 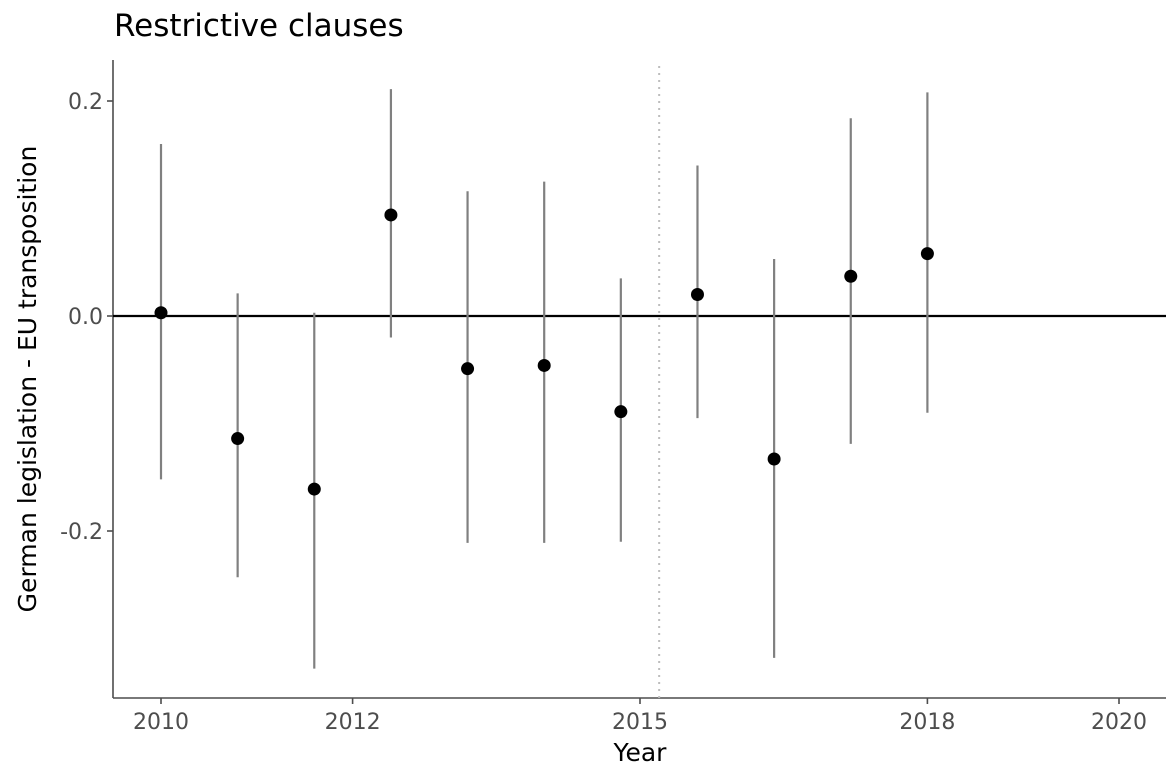 What do you see at coordinates (353, 722) in the screenshot?
I see `x-tick-label: 2012` at bounding box center [353, 722].